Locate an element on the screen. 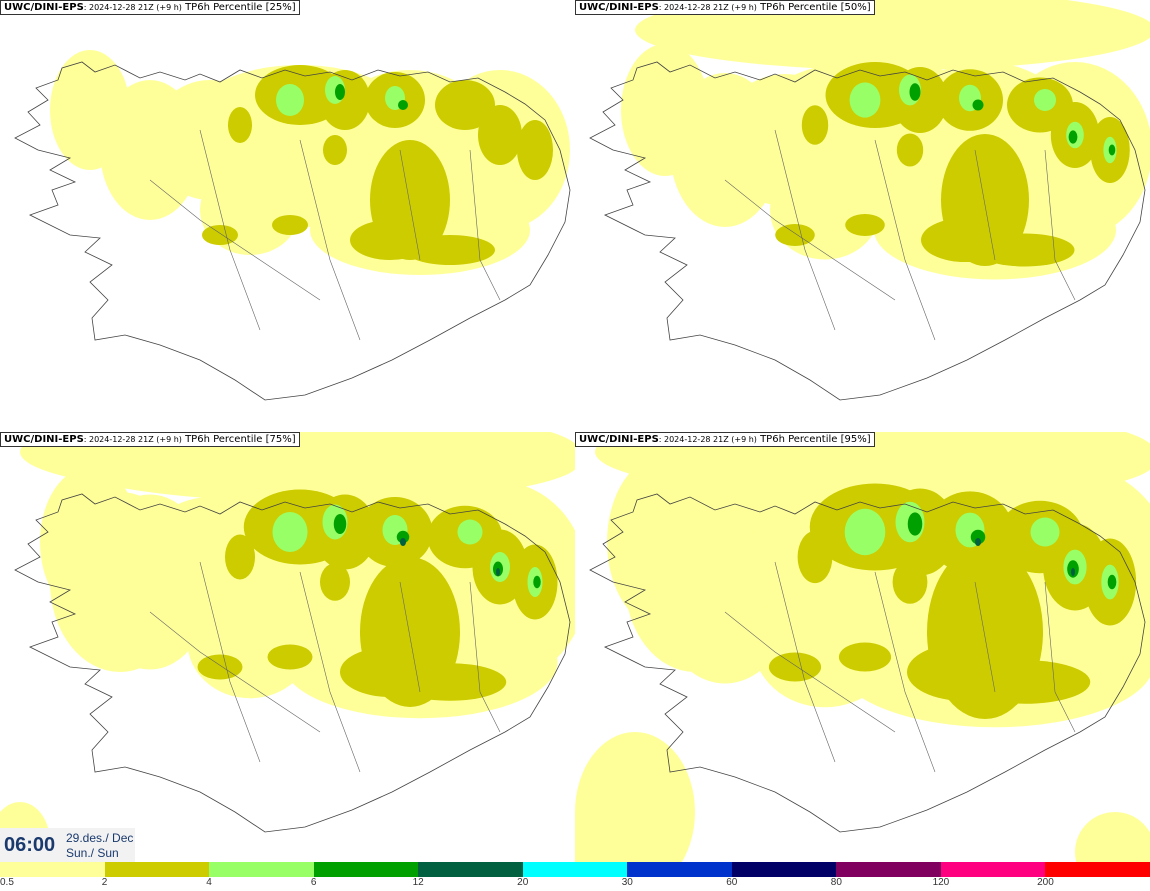  colorbar-tick-label: 20 is located at coordinates (523, 882).